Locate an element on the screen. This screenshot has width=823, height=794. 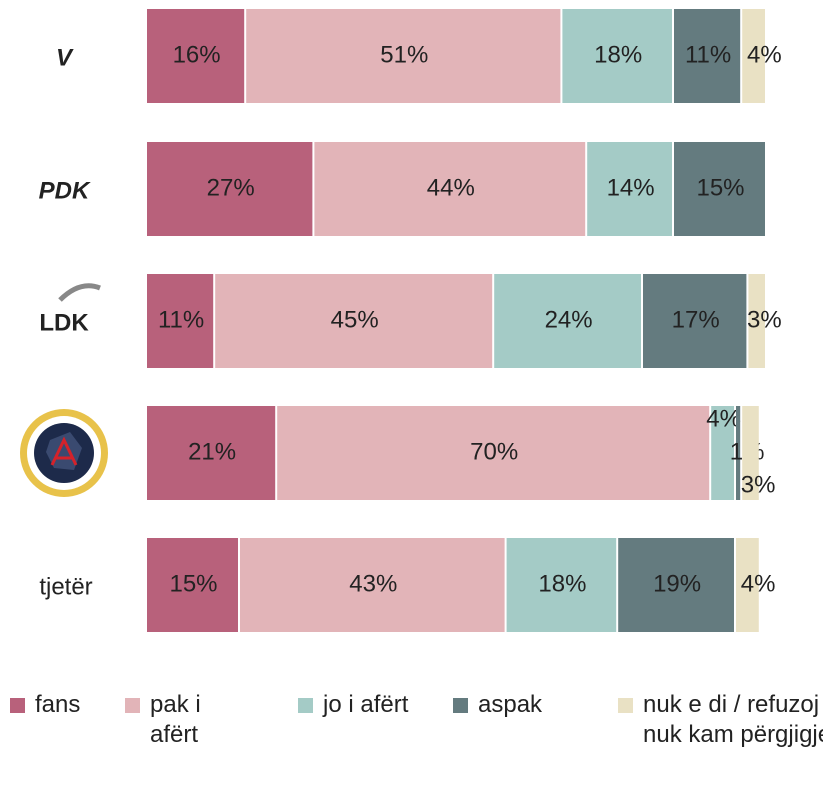
value-label: 19% is located at coordinates (677, 583).